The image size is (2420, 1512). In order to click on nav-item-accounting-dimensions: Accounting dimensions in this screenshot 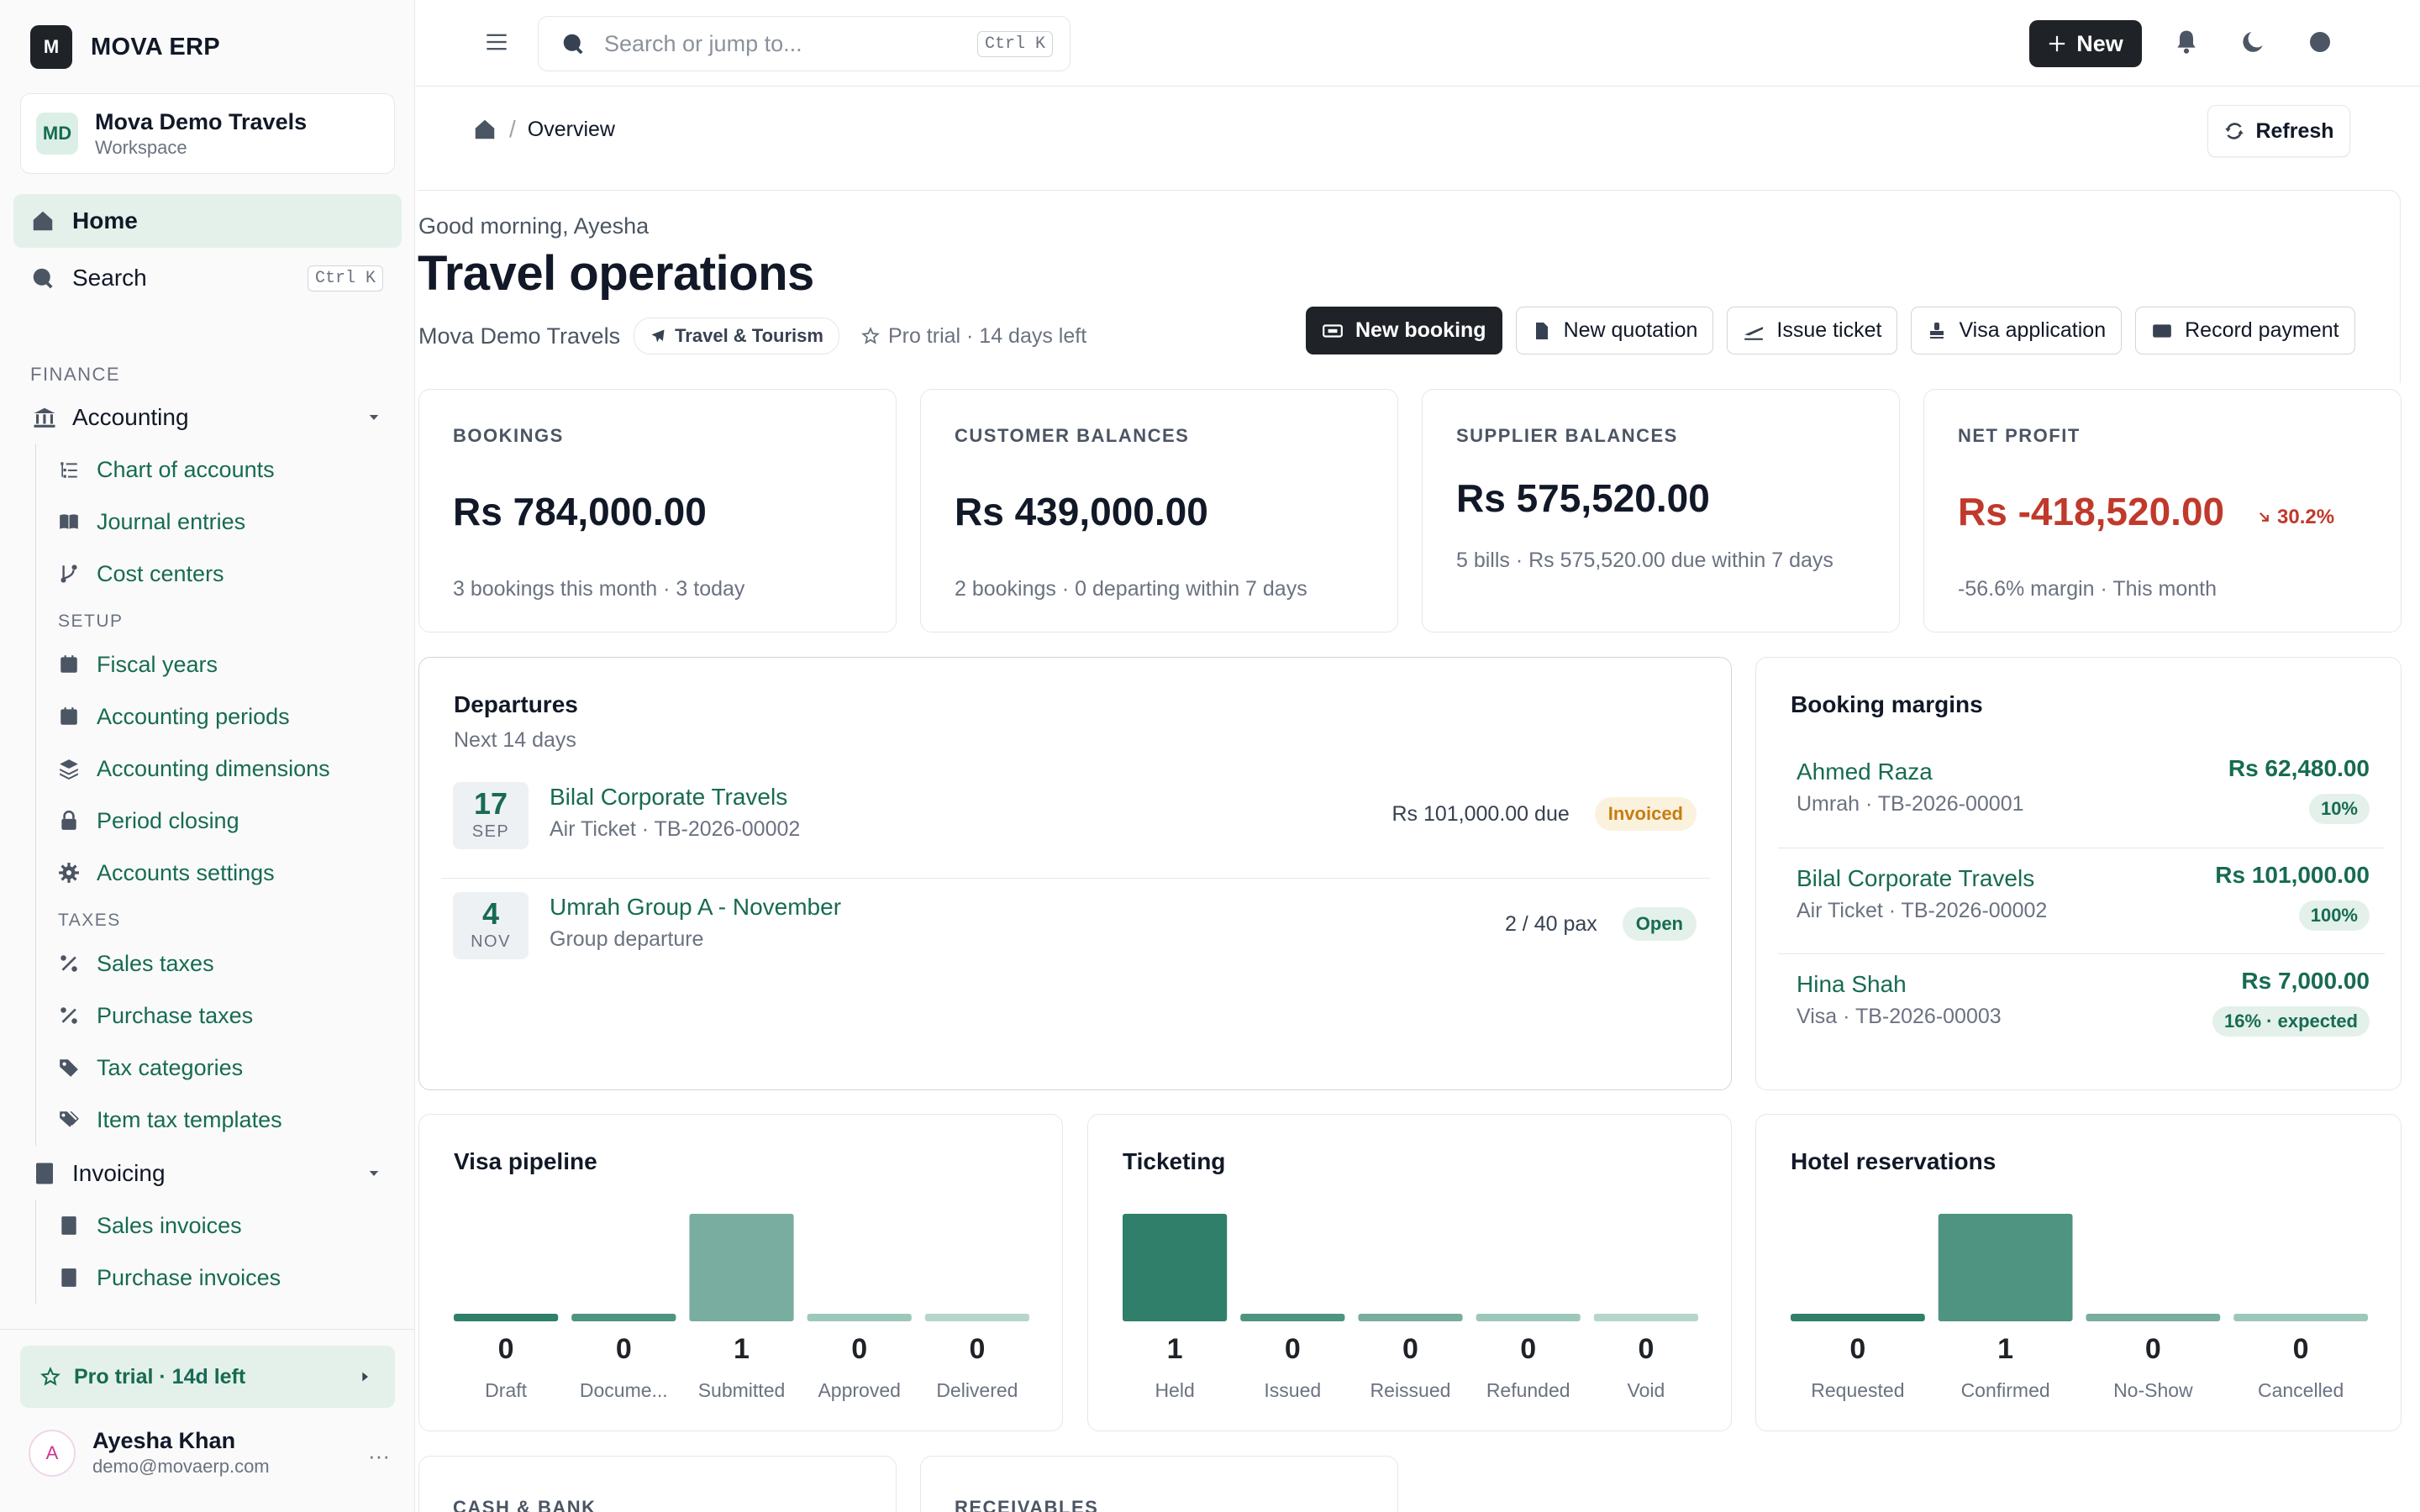, I will do `click(236, 769)`.